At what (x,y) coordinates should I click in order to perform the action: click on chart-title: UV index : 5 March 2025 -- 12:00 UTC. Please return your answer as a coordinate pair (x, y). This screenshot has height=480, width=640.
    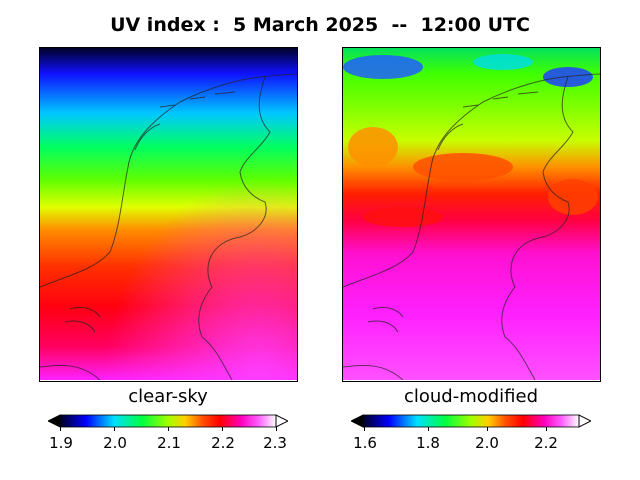
    Looking at the image, I should click on (320, 25).